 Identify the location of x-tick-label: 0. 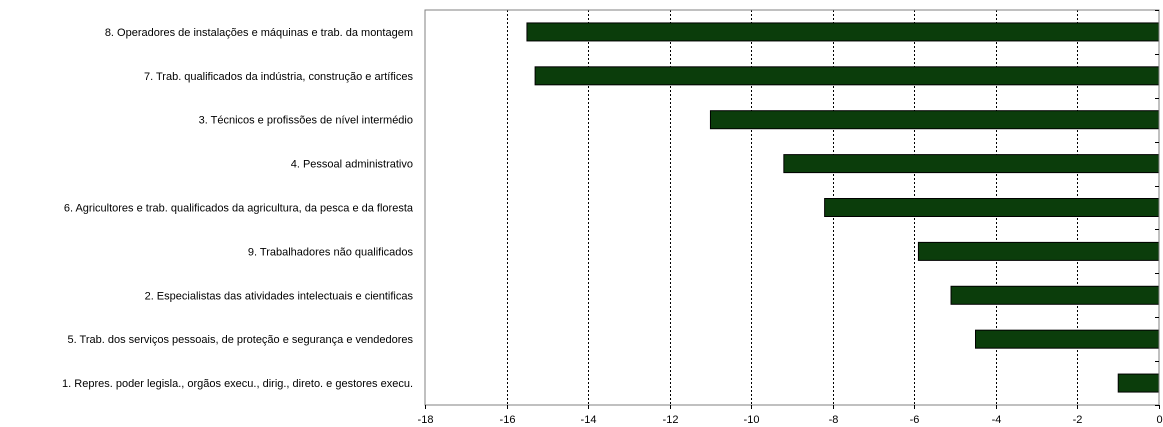
(1159, 420).